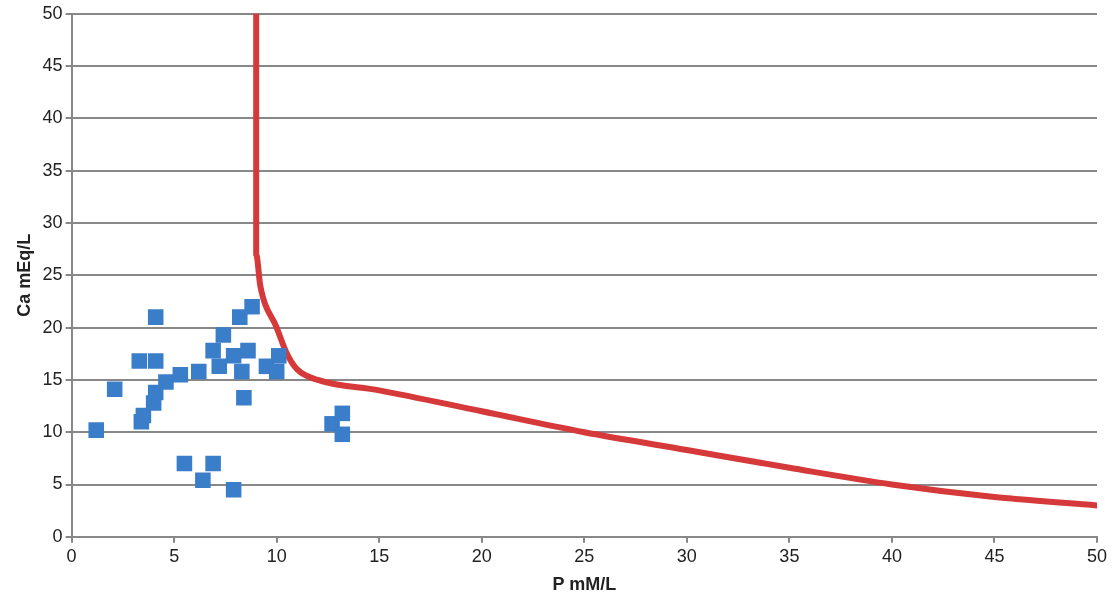 The image size is (1119, 604). What do you see at coordinates (57, 483) in the screenshot?
I see `y-tick-label: 5` at bounding box center [57, 483].